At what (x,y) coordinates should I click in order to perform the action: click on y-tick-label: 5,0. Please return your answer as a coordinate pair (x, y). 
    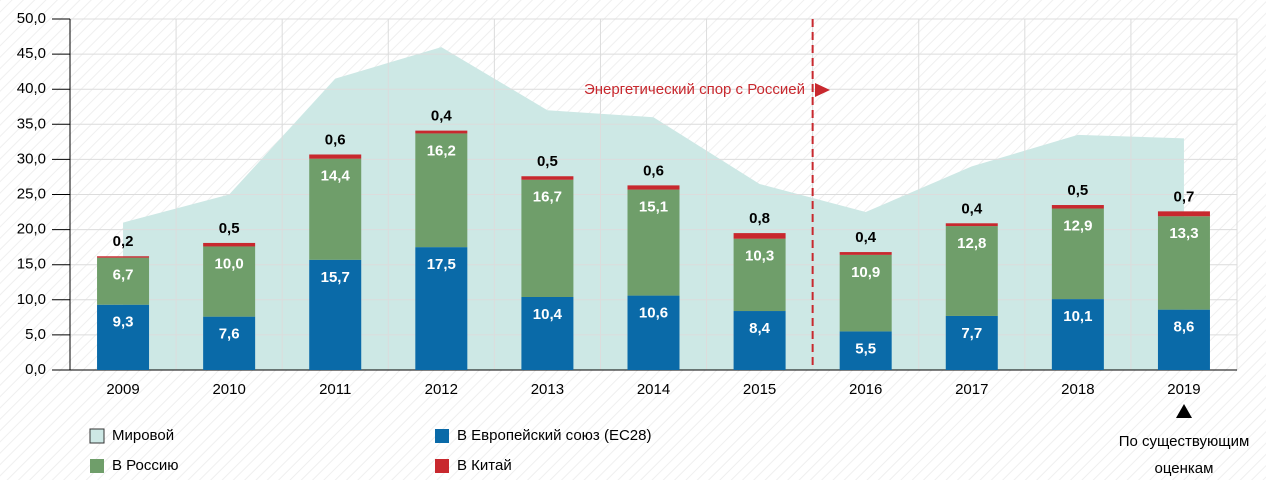
    Looking at the image, I should click on (35, 334).